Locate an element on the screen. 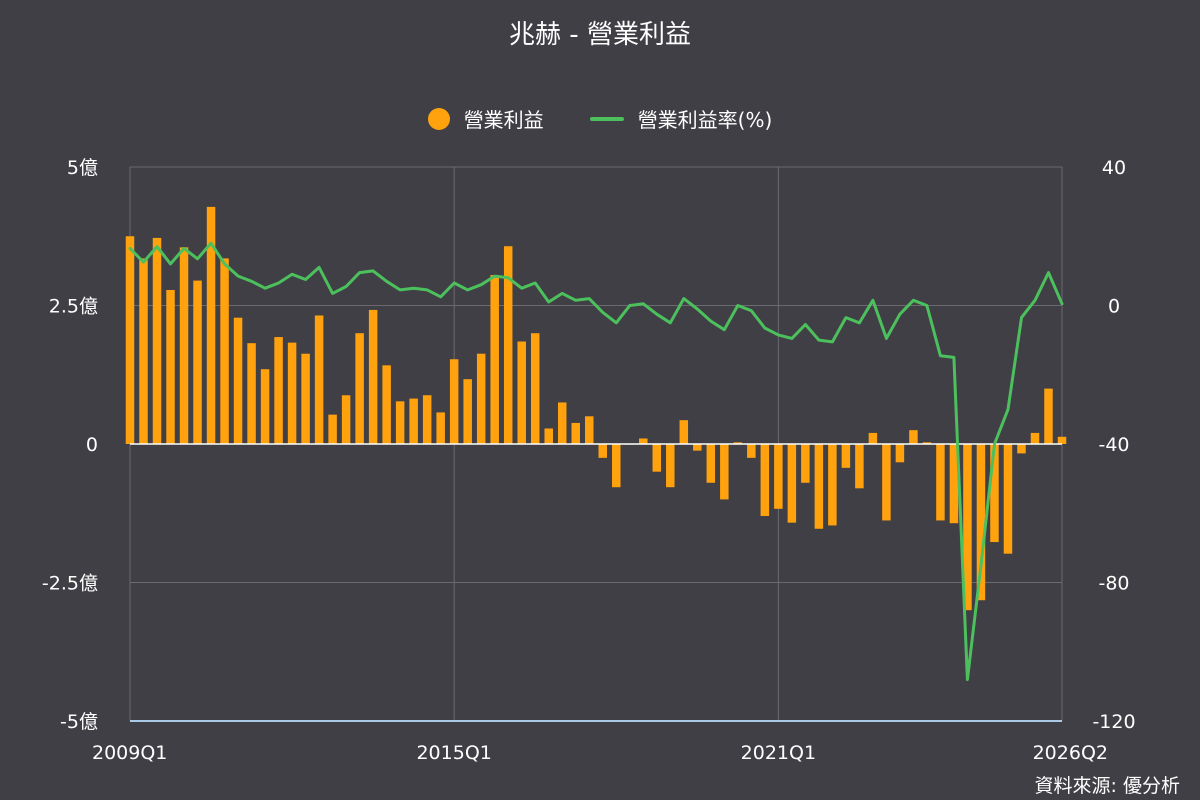 The width and height of the screenshot is (1200, 800). bar-2010Q1 is located at coordinates (184, 345).